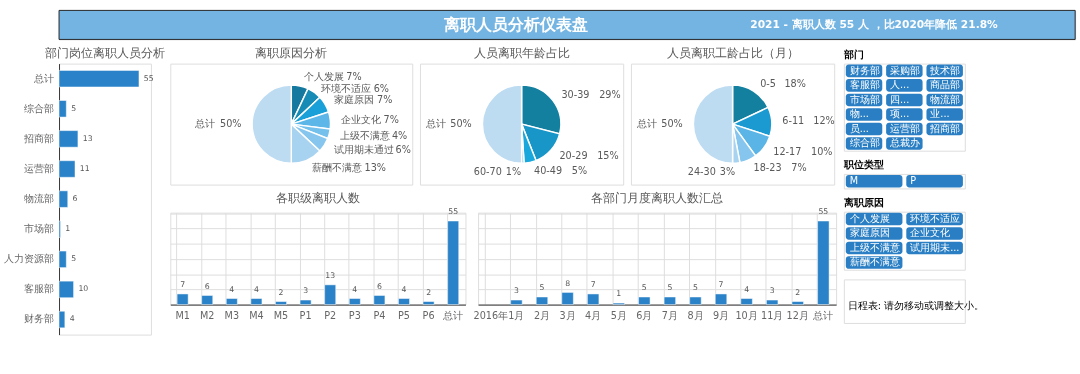  What do you see at coordinates (768, 83) in the screenshot?
I see `slice-label: 0-5` at bounding box center [768, 83].